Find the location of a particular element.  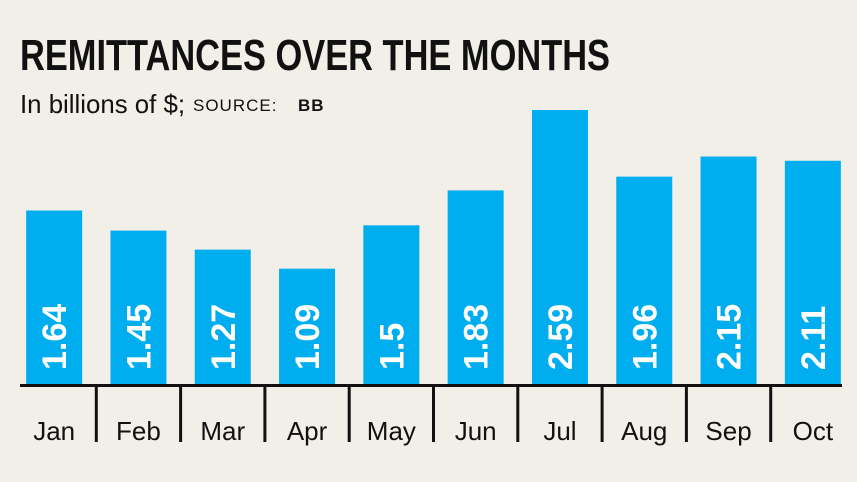

chart-title: REMITTANCES OVER THE MONTHS is located at coordinates (315, 55).